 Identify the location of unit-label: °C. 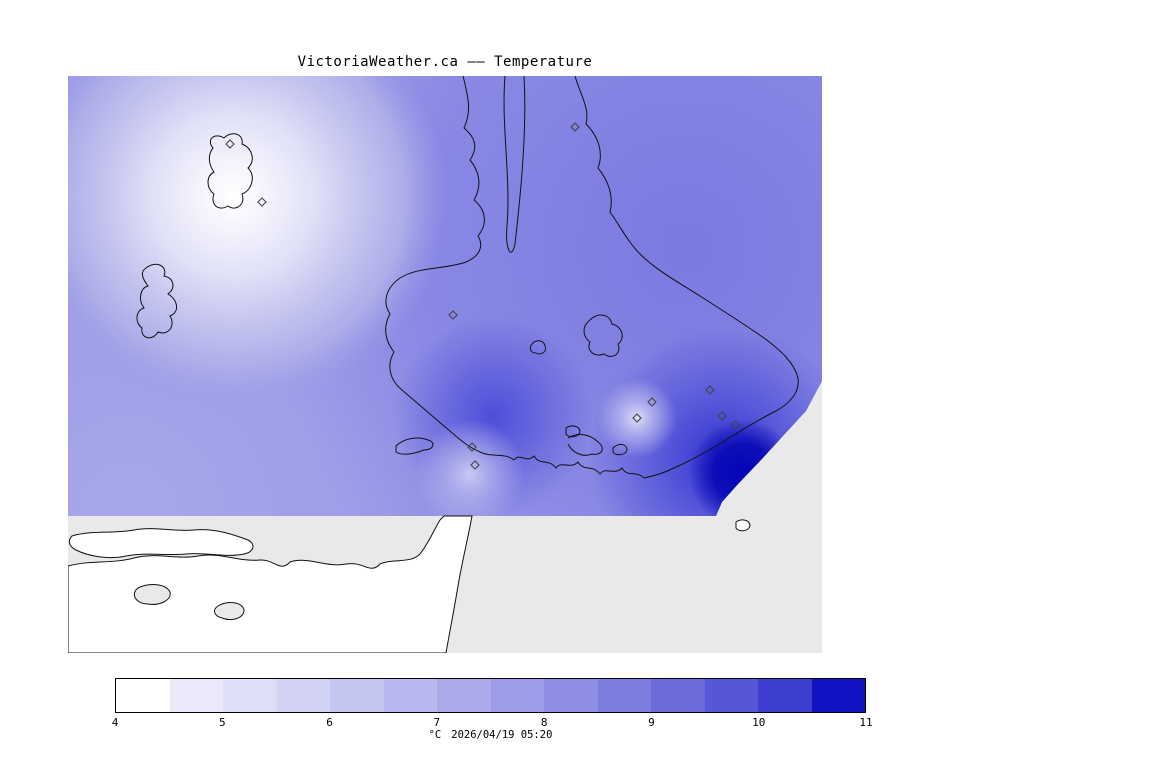
(435, 735).